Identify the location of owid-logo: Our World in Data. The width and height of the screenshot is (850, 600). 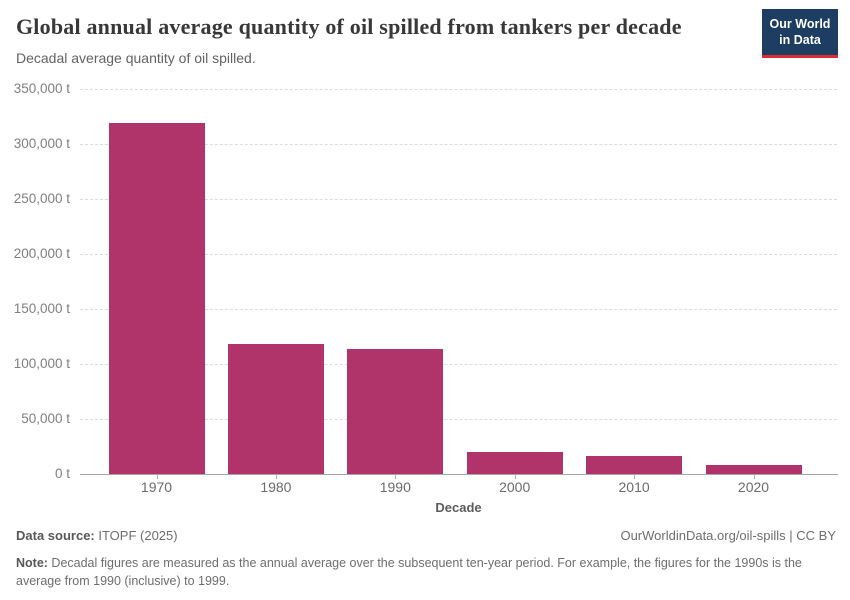
(800, 33).